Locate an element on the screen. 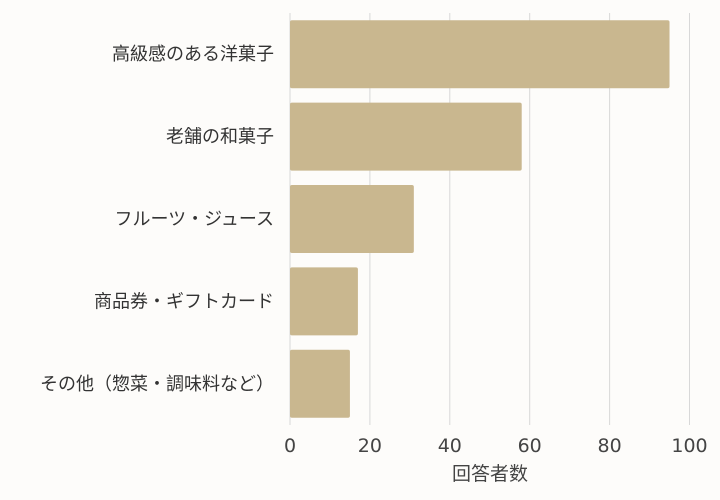 Image resolution: width=720 pixels, height=500 pixels. category-label: その他（惣菜・調味料など） is located at coordinates (157, 384).